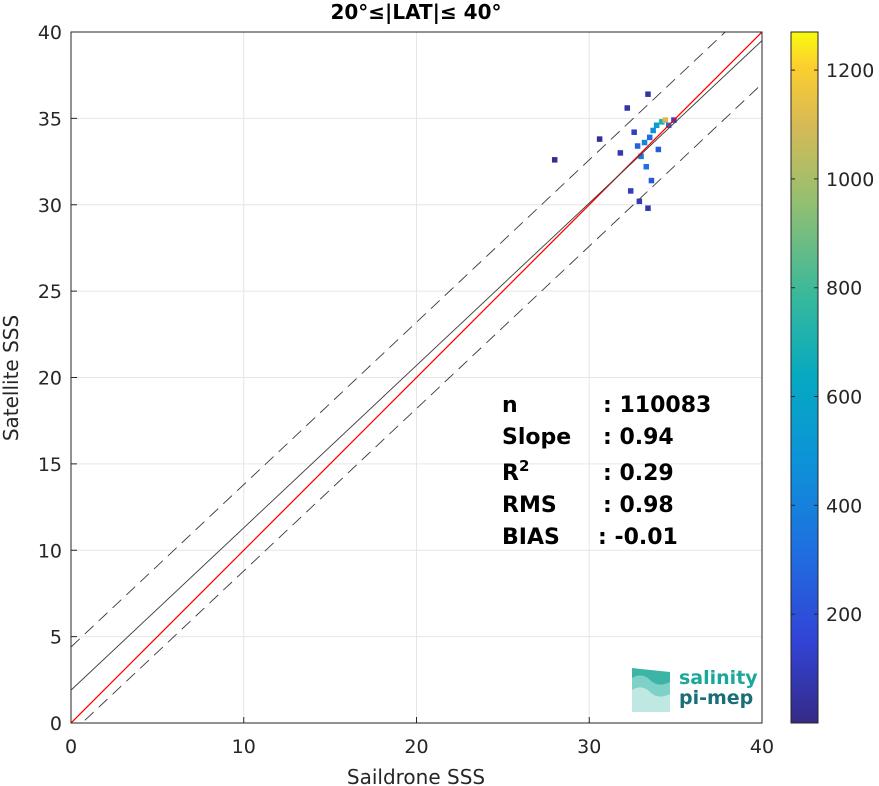  Describe the element at coordinates (415, 12) in the screenshot. I see `chart-title: 20°≤|LAT|≤ 40°` at that location.